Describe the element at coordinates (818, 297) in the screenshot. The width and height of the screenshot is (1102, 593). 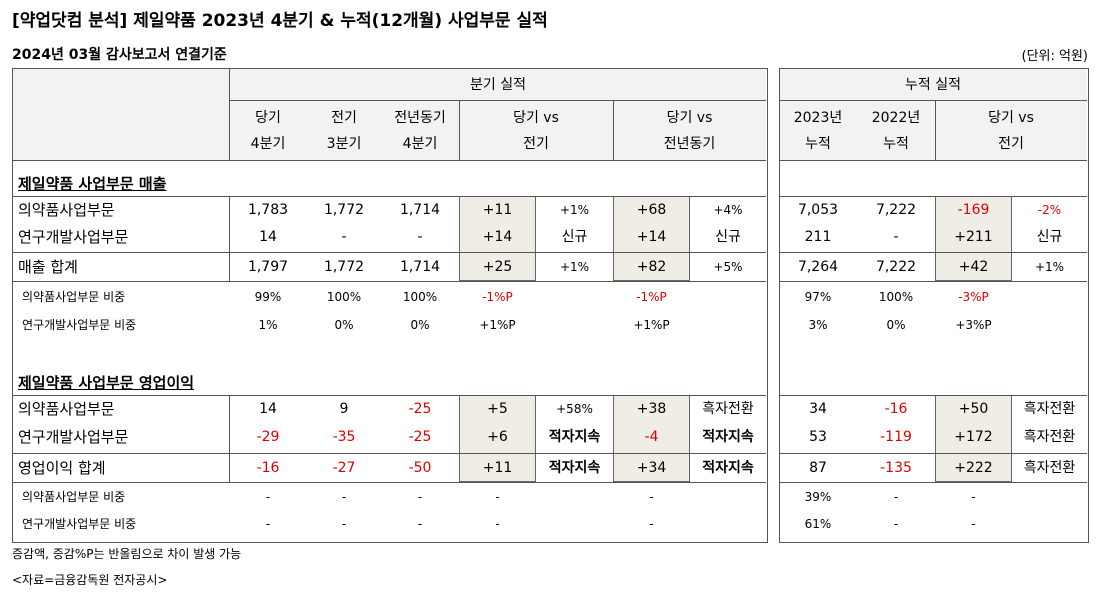
I see `cell: 97%` at that location.